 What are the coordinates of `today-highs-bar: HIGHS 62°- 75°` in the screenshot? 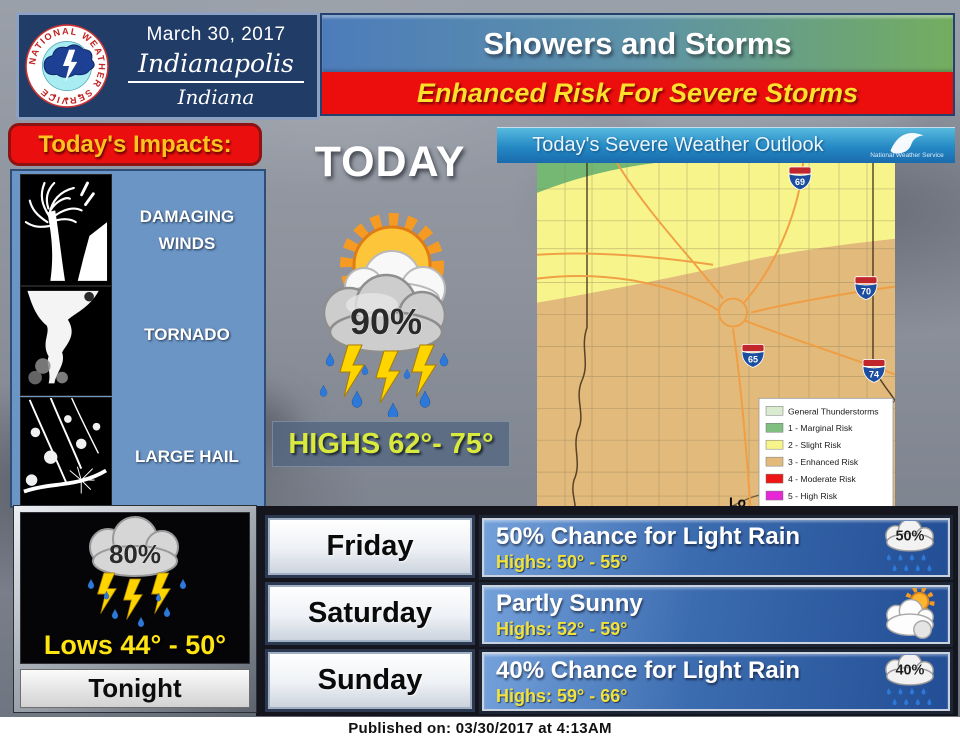 It's located at (391, 444).